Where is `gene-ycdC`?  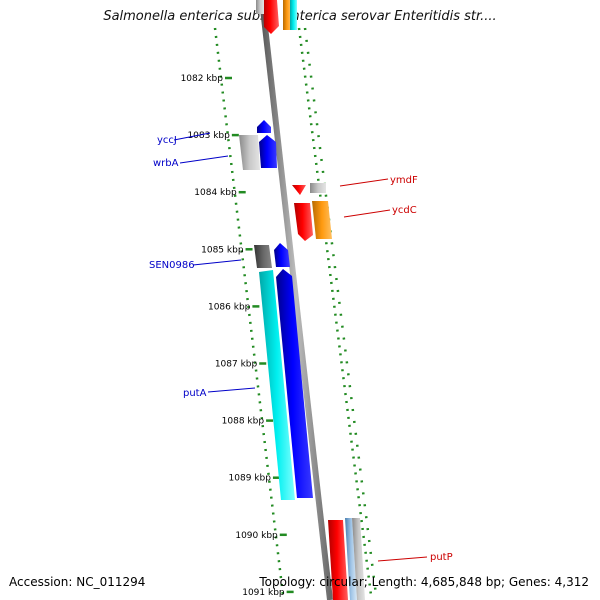
gene-ycdC is located at coordinates (322, 220).